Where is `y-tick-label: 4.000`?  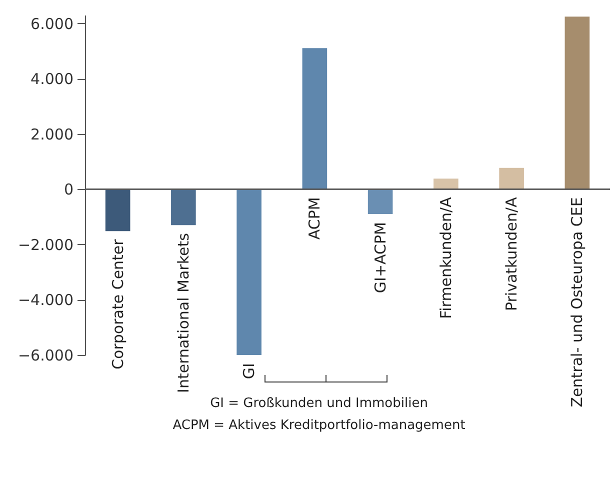
y-tick-label: 4.000 is located at coordinates (52, 79).